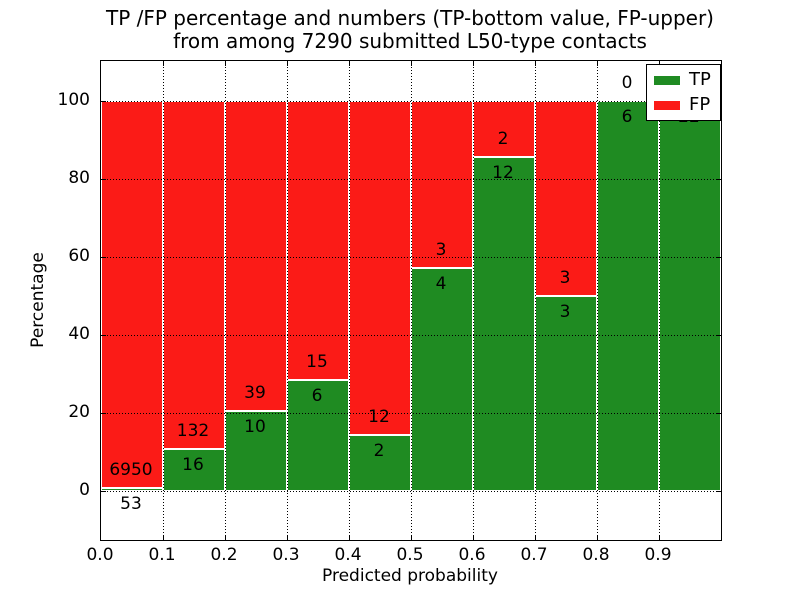  I want to click on fp-count-label: 6950, so click(131, 470).